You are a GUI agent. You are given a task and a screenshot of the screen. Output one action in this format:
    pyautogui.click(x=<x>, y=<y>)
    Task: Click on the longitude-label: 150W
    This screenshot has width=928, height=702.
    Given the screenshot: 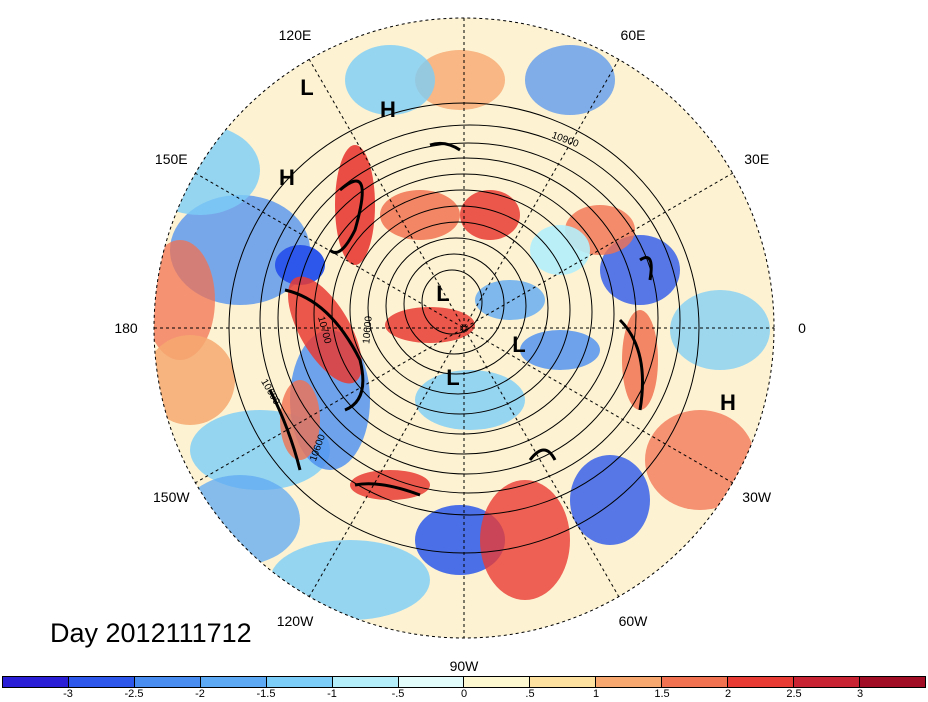 What is the action you would take?
    pyautogui.click(x=171, y=497)
    